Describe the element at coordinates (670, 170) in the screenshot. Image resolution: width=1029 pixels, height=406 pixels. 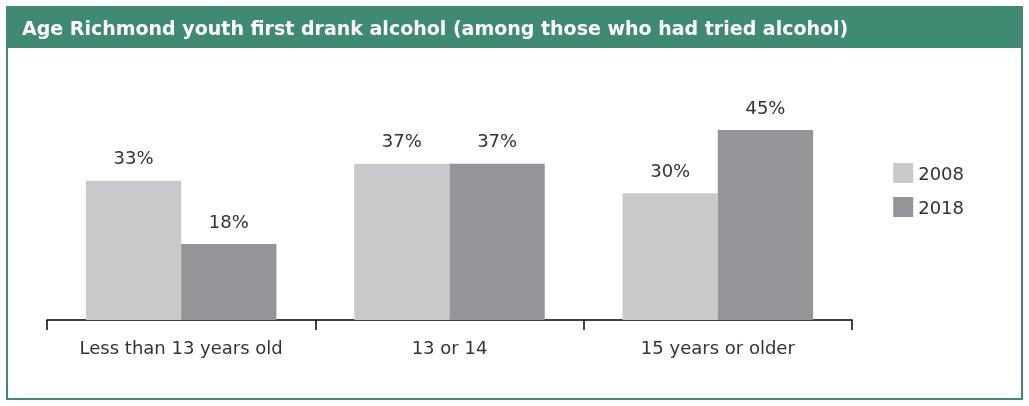
I see `data-label: 30%` at that location.